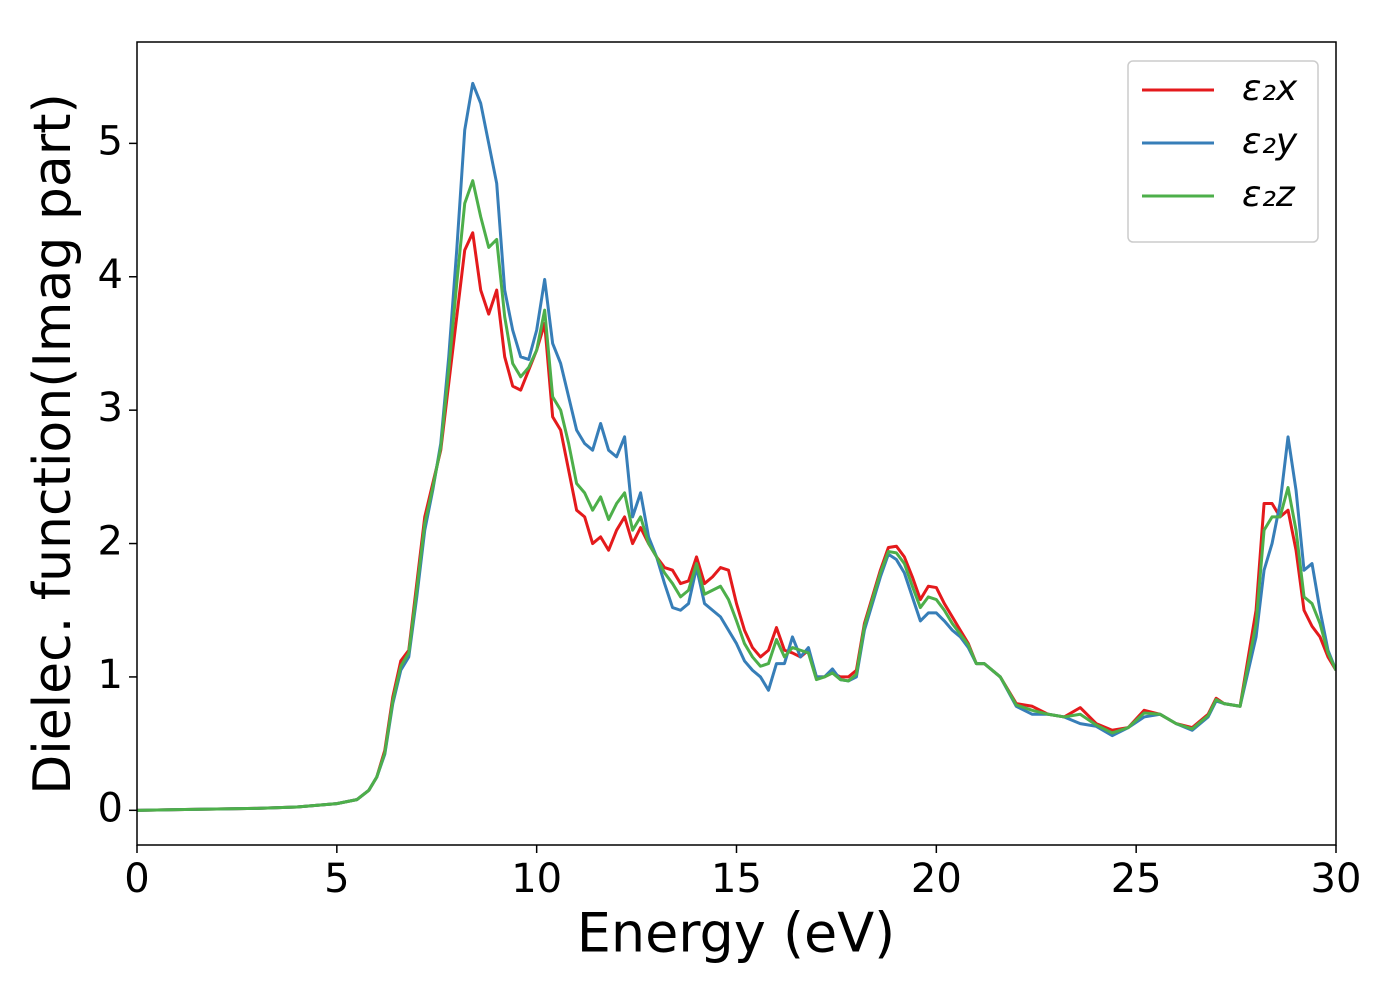 This screenshot has height=1000, width=1400. Describe the element at coordinates (110, 808) in the screenshot. I see `y-tick-label: 0` at that location.